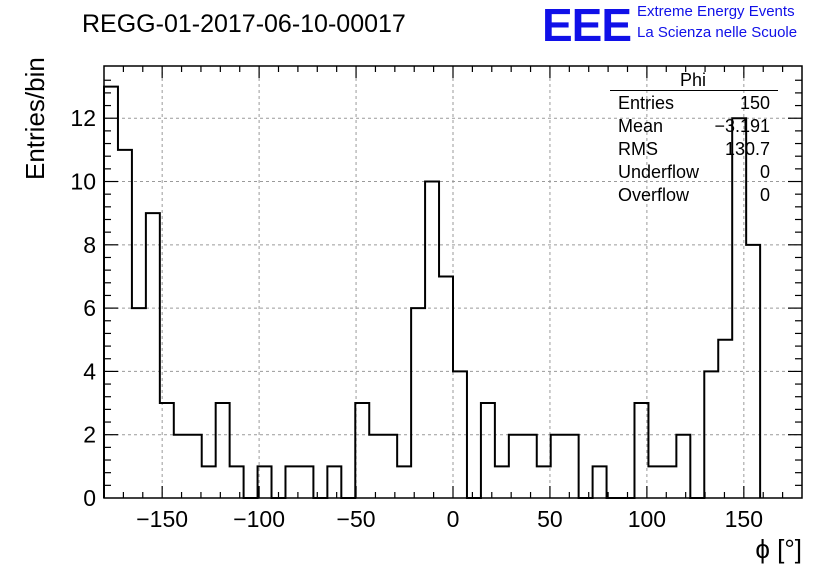  I want to click on x-tick-label: 150, so click(744, 519).